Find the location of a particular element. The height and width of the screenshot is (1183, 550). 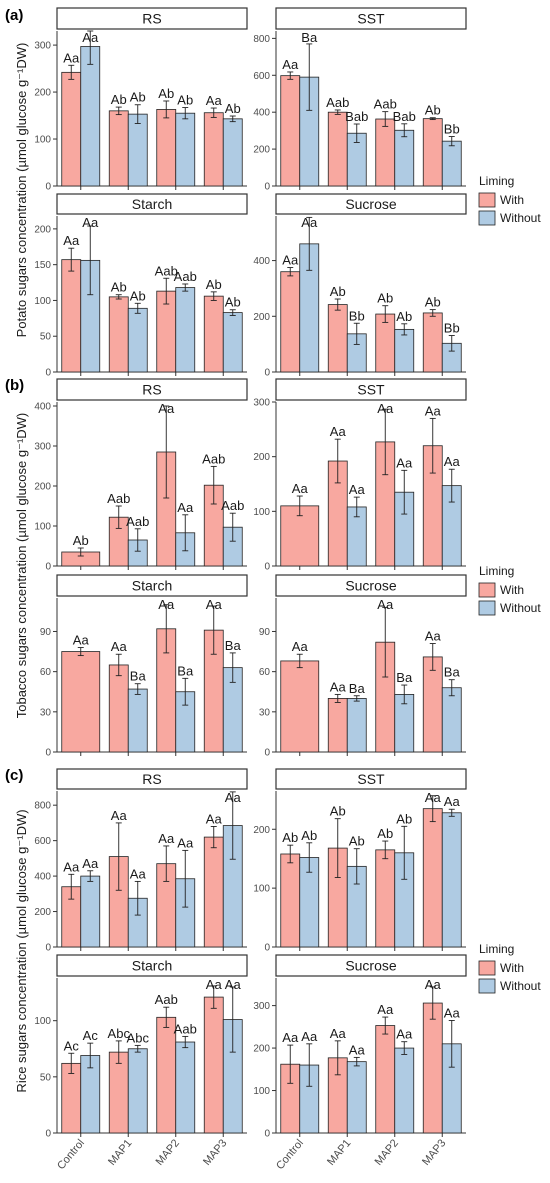

panel-tag: (c) is located at coordinates (14, 775).